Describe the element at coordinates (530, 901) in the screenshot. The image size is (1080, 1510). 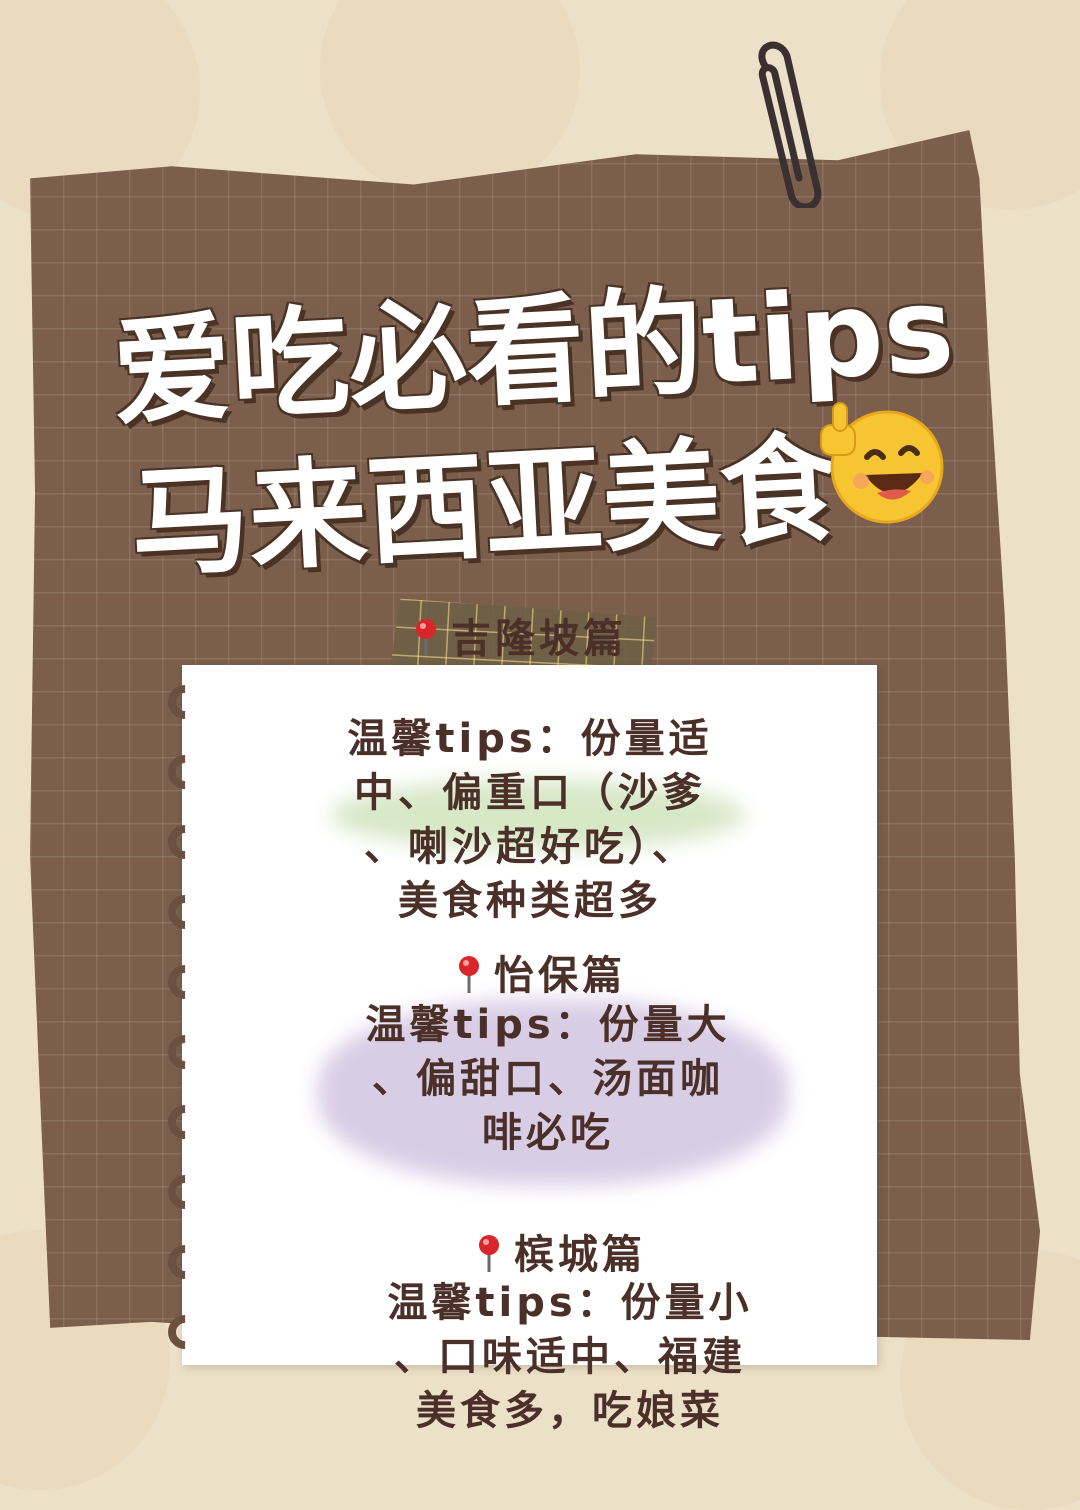
I see `tips-line: 美食种类超多` at that location.